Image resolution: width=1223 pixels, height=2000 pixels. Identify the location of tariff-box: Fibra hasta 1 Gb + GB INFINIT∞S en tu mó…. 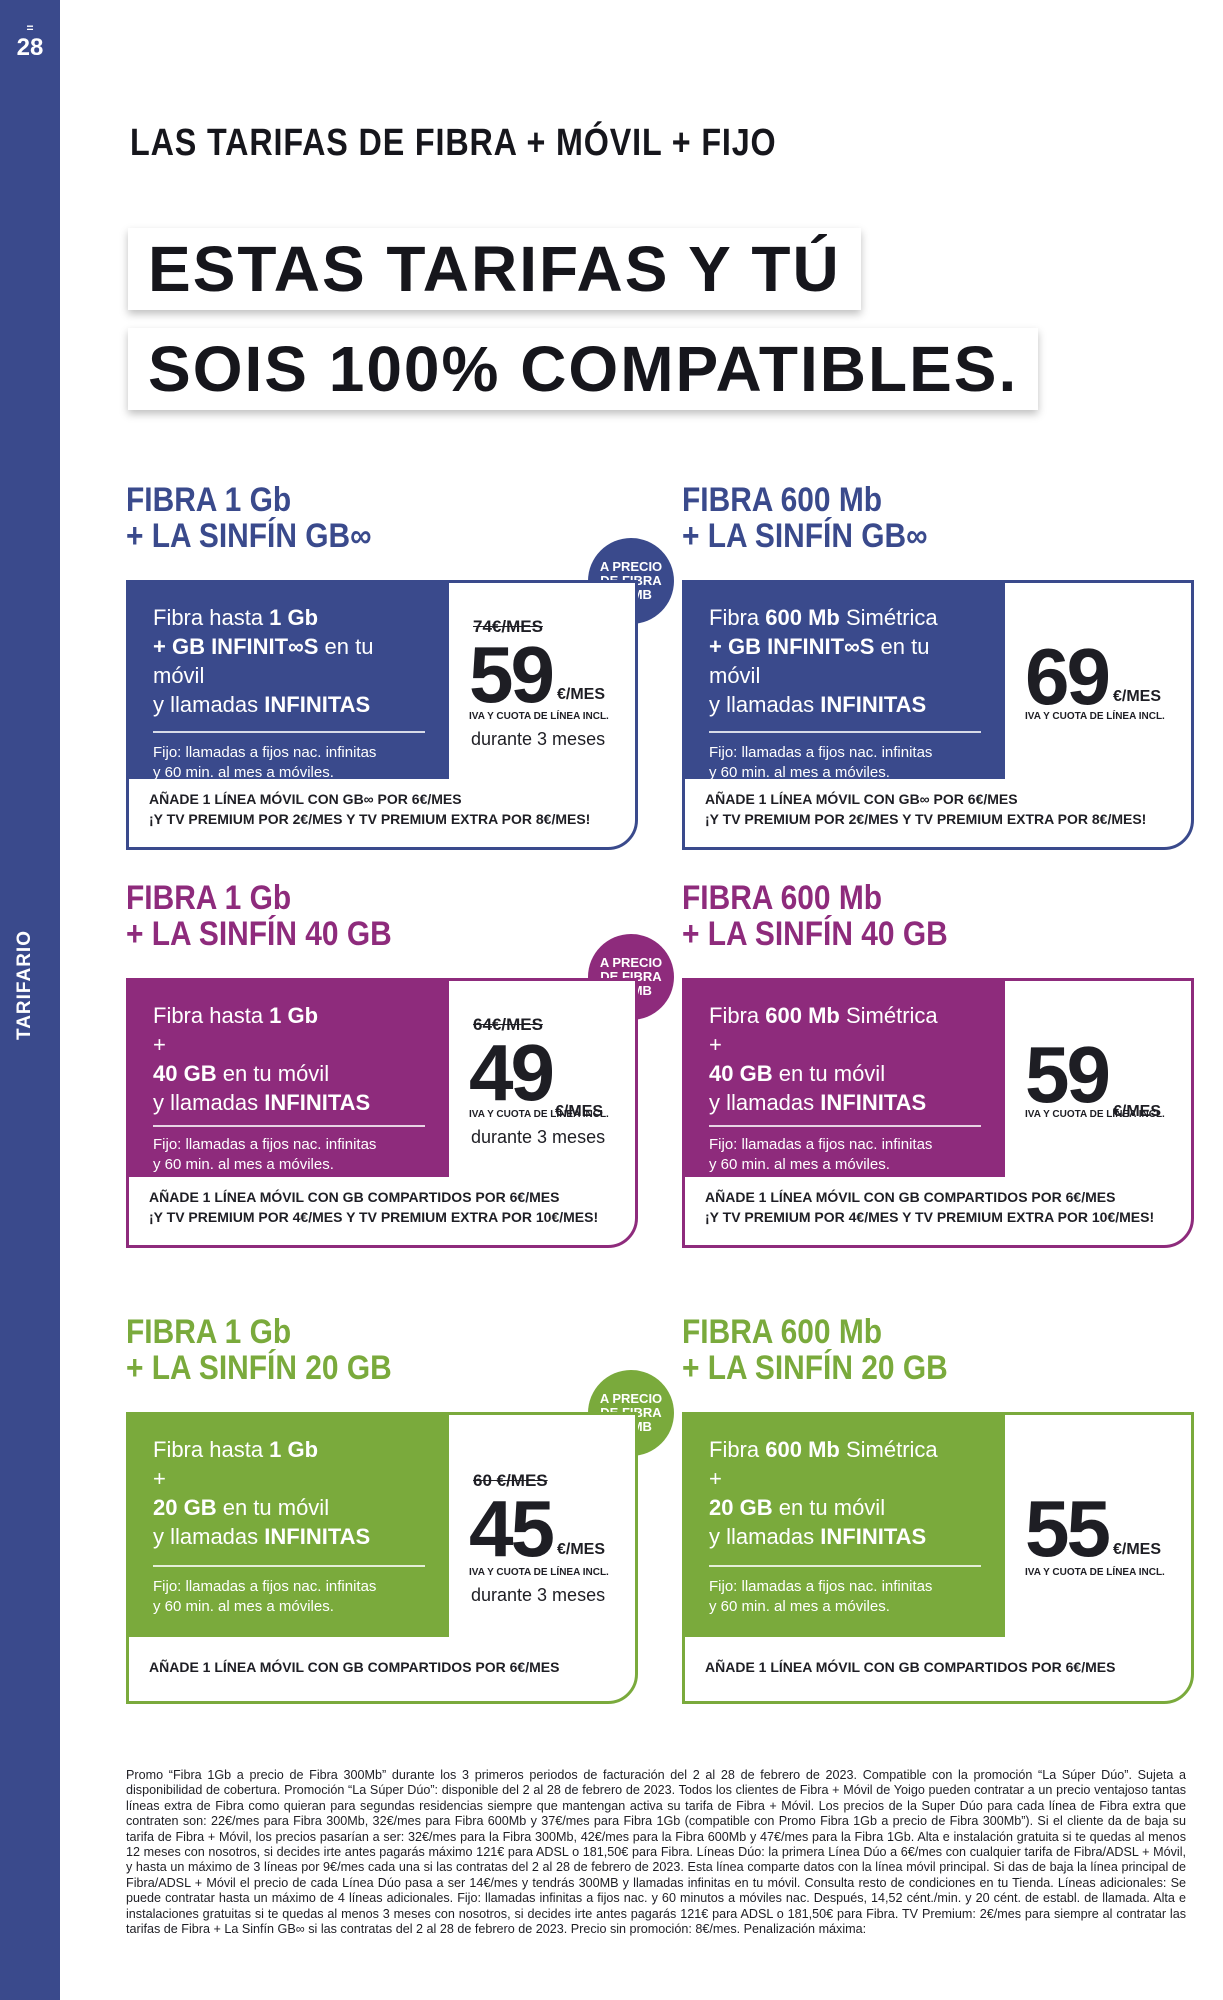
(382, 715).